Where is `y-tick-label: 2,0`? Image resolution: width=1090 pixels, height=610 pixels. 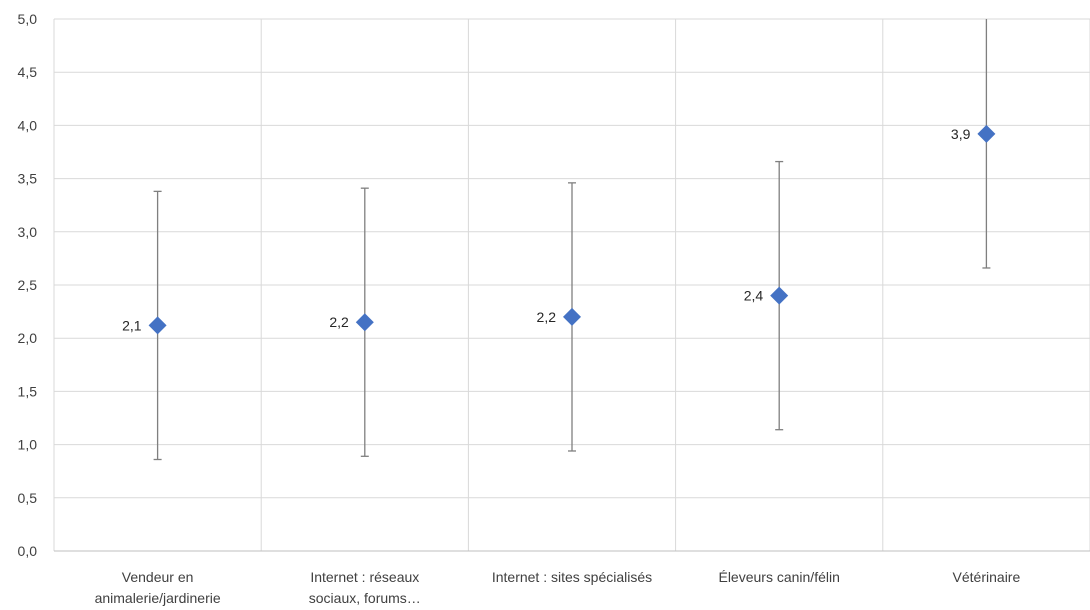
y-tick-label: 2,0 is located at coordinates (28, 338).